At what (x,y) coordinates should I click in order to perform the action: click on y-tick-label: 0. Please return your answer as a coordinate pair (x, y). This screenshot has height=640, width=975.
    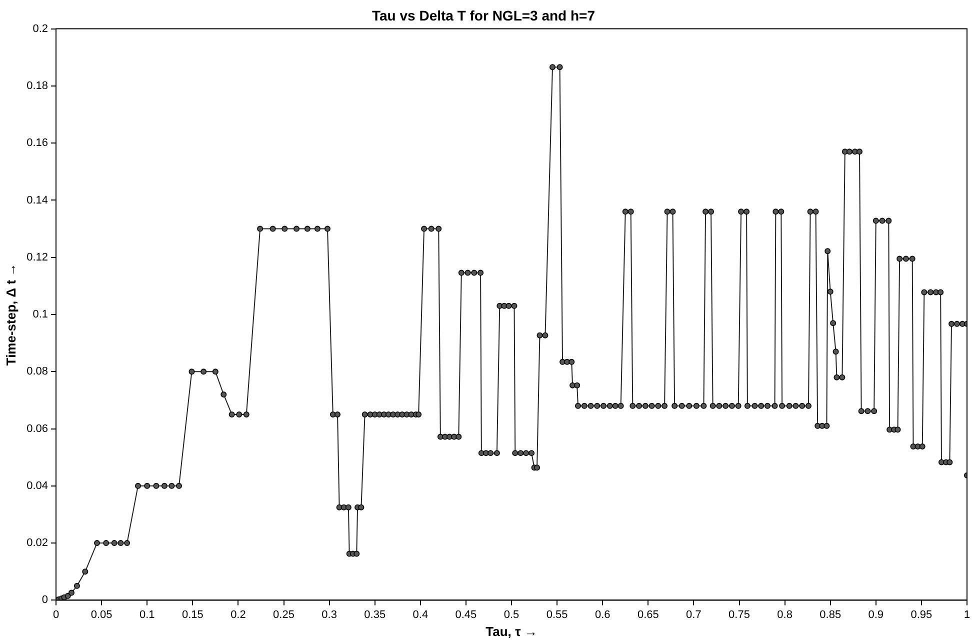
    Looking at the image, I should click on (45, 600).